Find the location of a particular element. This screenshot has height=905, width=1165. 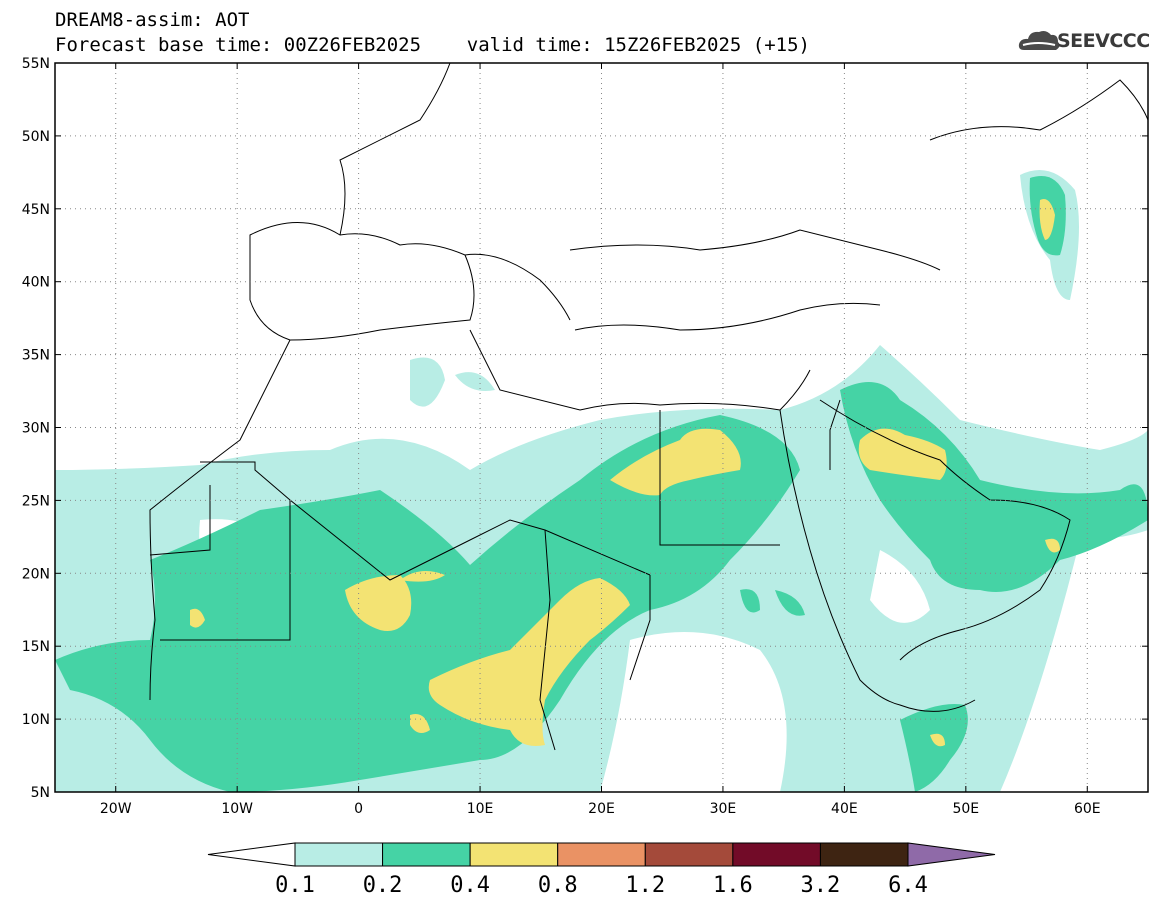

lat-tick-label: 10N is located at coordinates (36, 720).